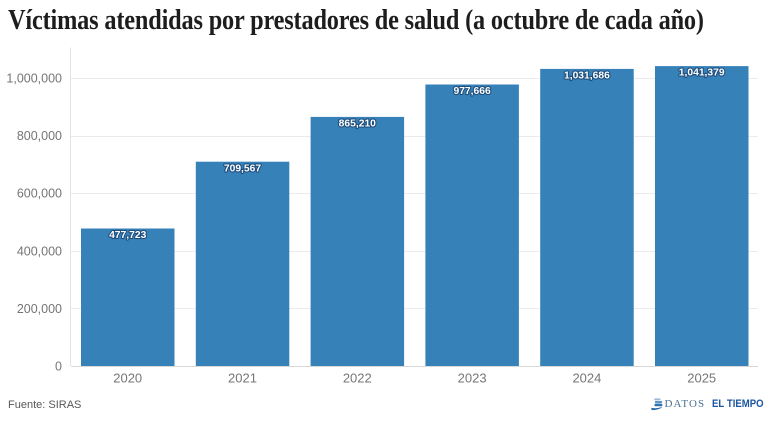 The height and width of the screenshot is (422, 768). I want to click on svg-text: 2022, so click(357, 378).